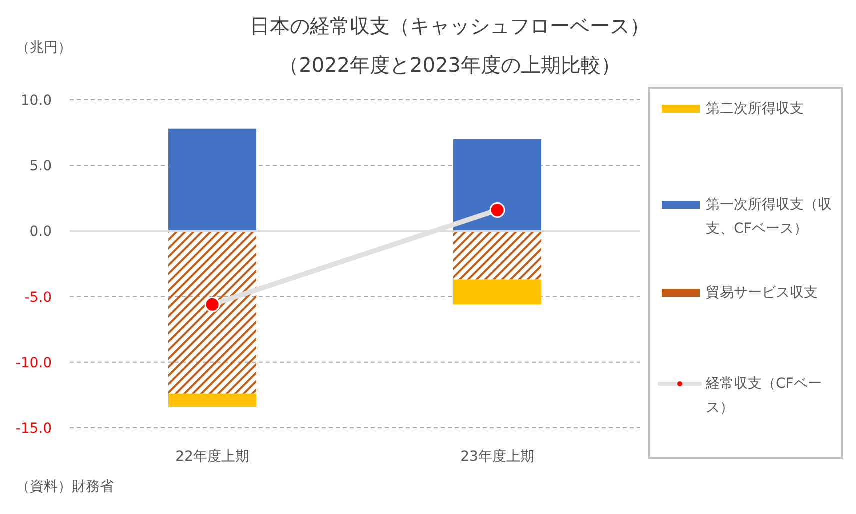  What do you see at coordinates (41, 232) in the screenshot?
I see `y-tick-label: 0.0` at bounding box center [41, 232].